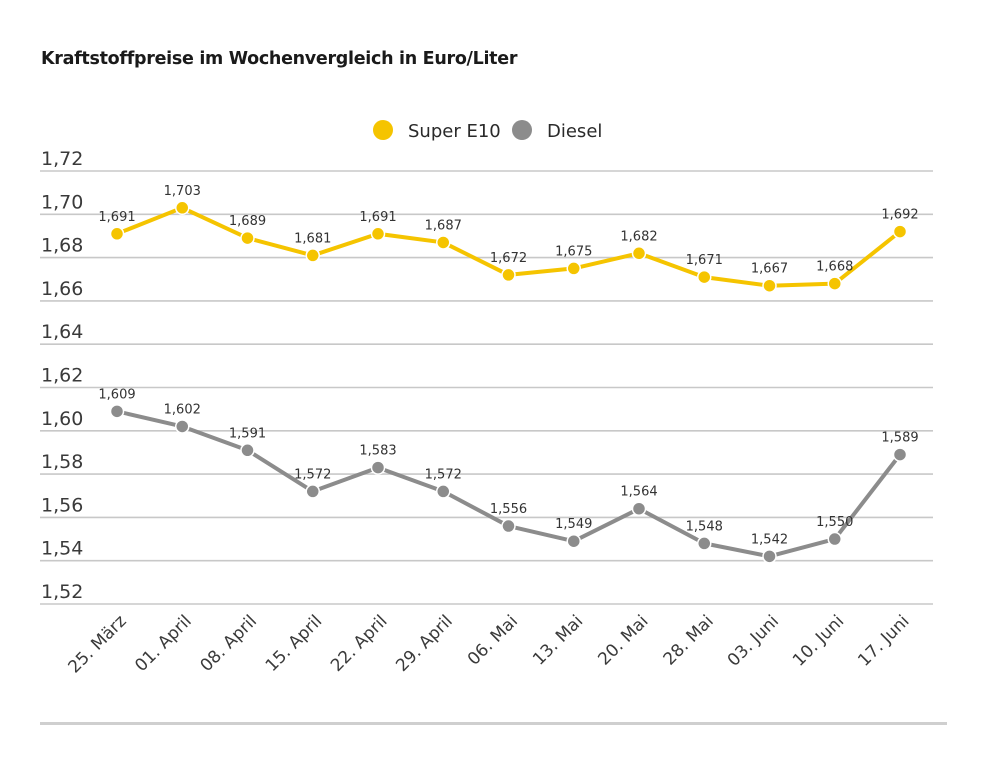 This screenshot has width=988, height=768. Describe the element at coordinates (294, 643) in the screenshot. I see `x-tick-label: 15. April` at that location.